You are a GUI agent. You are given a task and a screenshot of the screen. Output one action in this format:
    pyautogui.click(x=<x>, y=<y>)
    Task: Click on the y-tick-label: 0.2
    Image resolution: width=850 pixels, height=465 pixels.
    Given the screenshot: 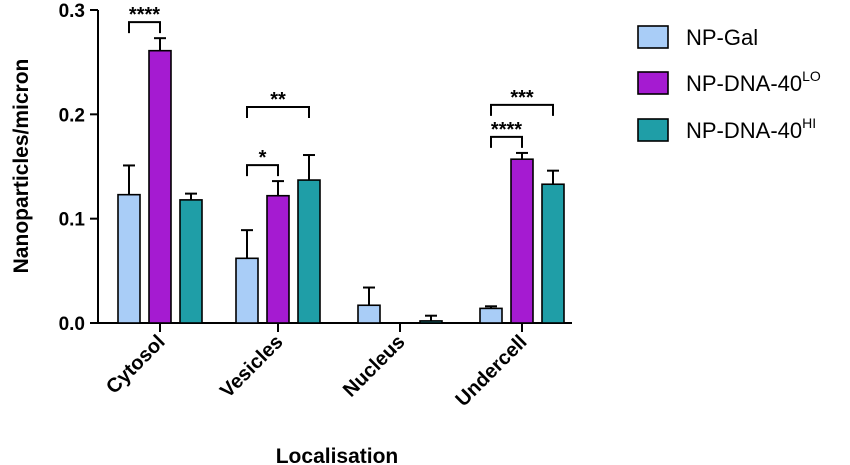 What is the action you would take?
    pyautogui.click(x=72, y=115)
    